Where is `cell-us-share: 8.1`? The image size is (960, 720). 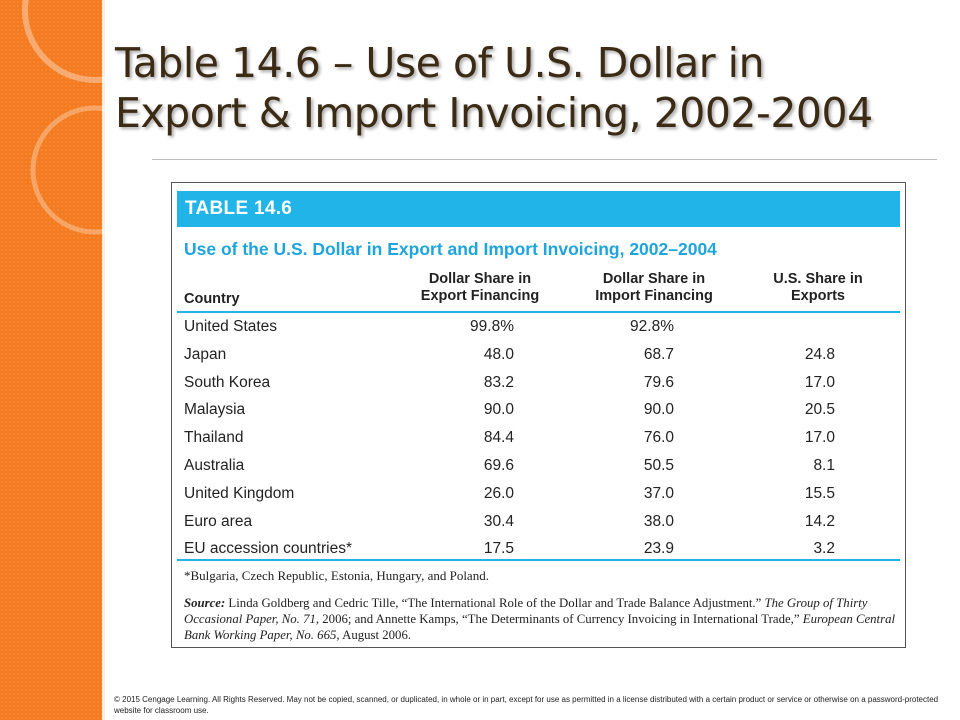 cell-us-share: 8.1 is located at coordinates (824, 465).